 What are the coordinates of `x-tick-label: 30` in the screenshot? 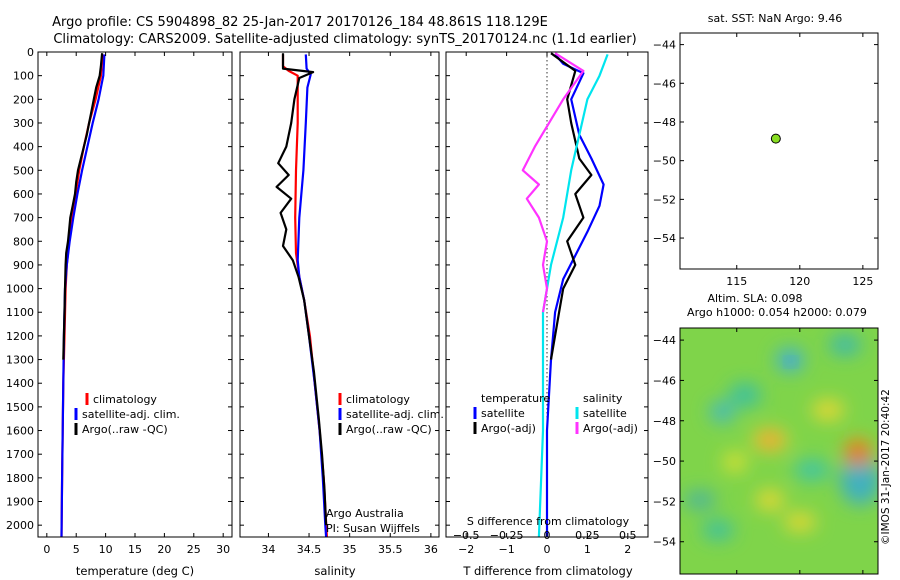 It's located at (223, 549).